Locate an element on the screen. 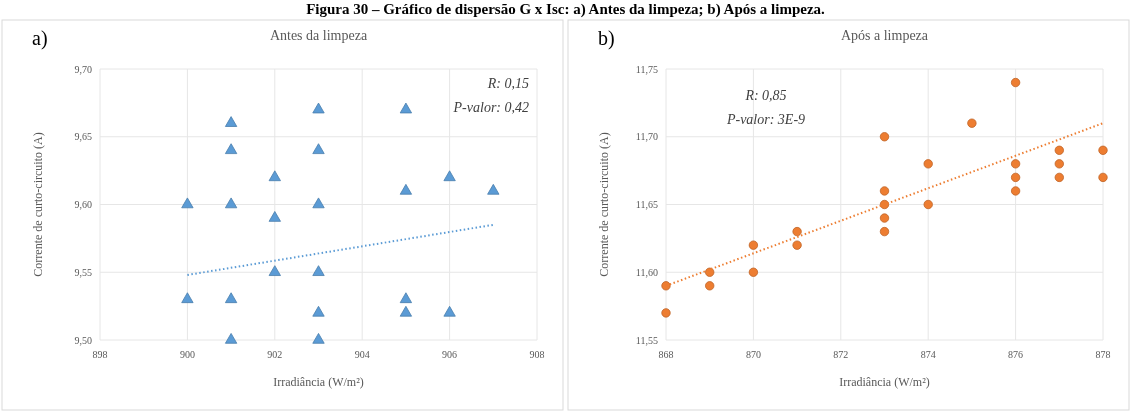  annotation: R: 0,85 is located at coordinates (765, 95).